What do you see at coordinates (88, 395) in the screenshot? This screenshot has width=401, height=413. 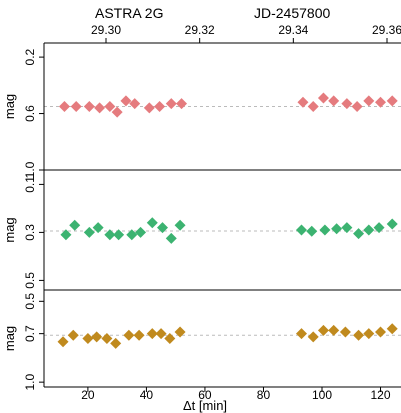 I see `x-tick-label: 20` at bounding box center [88, 395].